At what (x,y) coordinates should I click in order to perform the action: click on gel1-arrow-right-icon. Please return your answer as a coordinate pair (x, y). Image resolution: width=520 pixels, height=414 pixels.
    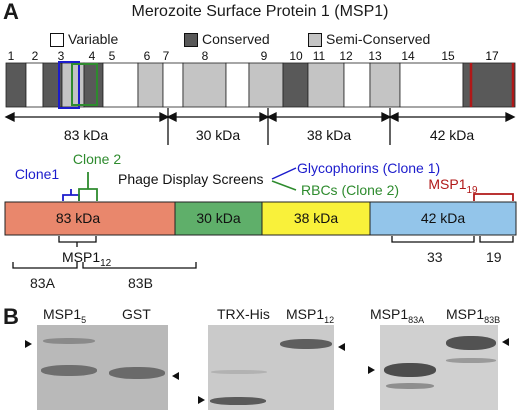
    Looking at the image, I should click on (175, 376).